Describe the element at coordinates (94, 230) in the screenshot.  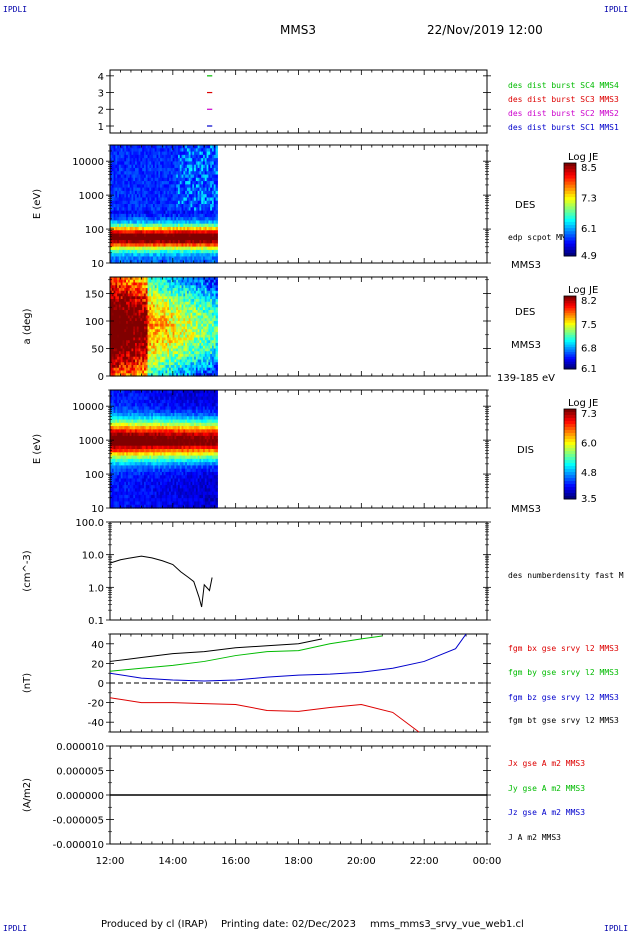
I see `des-energy-y-tick-label: 100` at that location.